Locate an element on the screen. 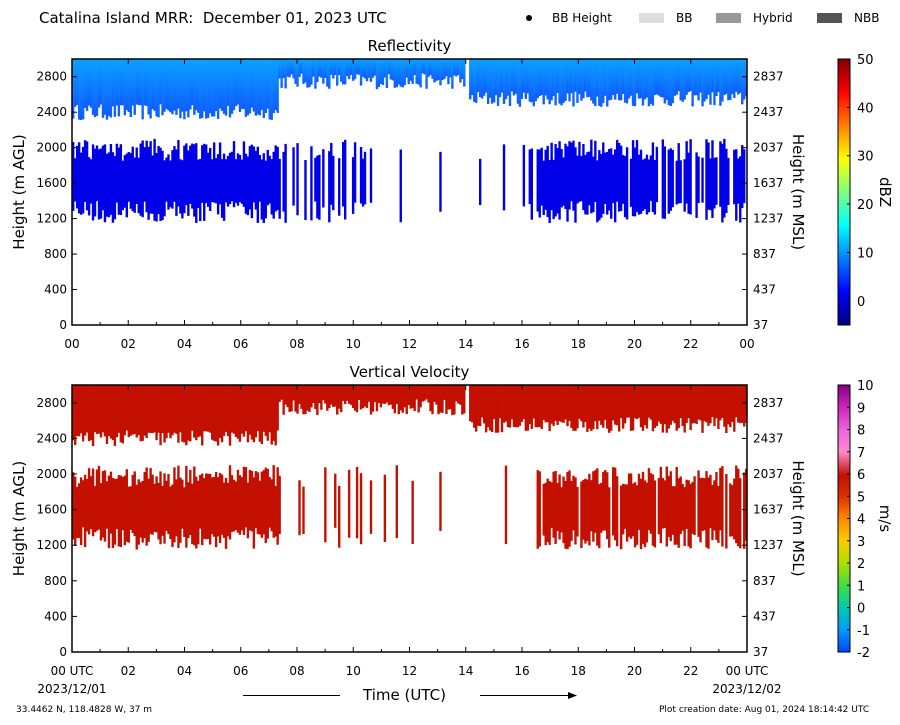  colorbar-tick-label: 40 is located at coordinates (865, 108).